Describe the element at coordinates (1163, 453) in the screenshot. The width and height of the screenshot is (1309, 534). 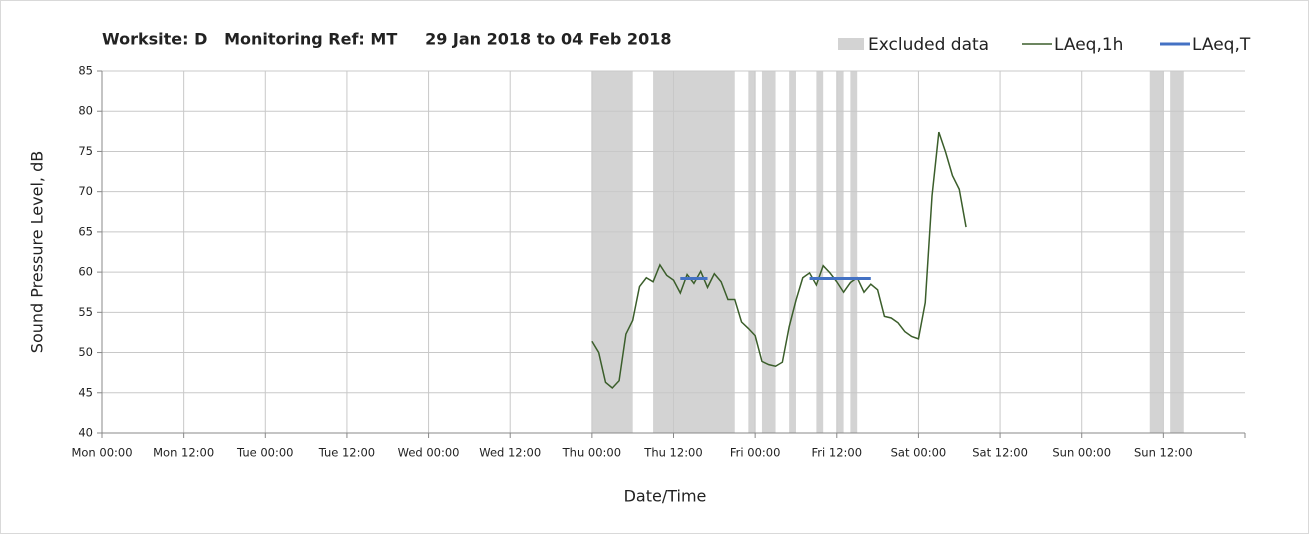
I see `x-tick-label: Sun 12:00` at that location.